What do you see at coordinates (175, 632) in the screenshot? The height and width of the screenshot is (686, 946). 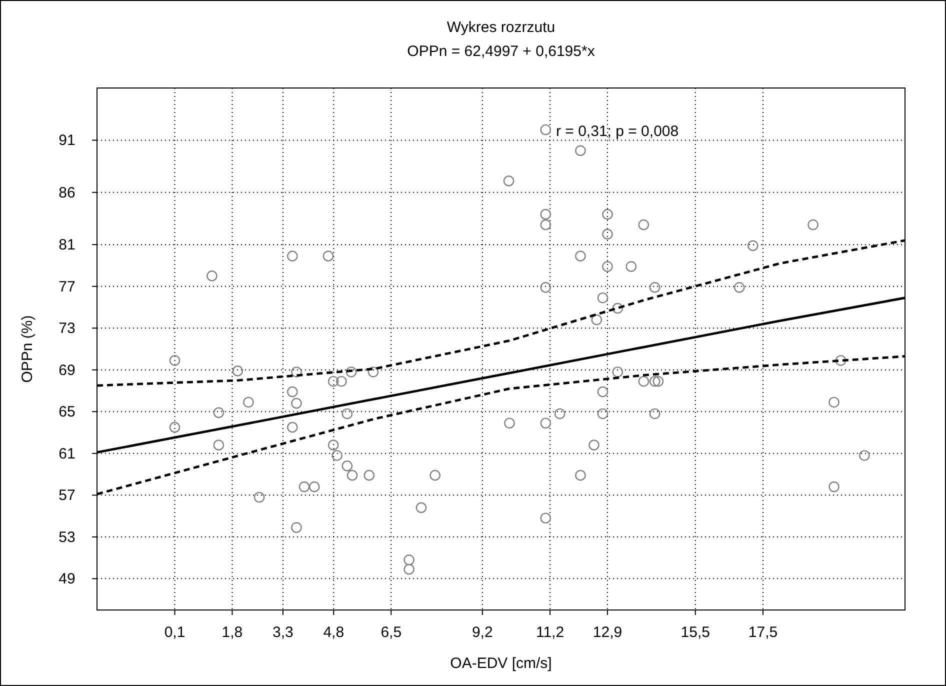 I see `x-tick-label: 0,1` at bounding box center [175, 632].